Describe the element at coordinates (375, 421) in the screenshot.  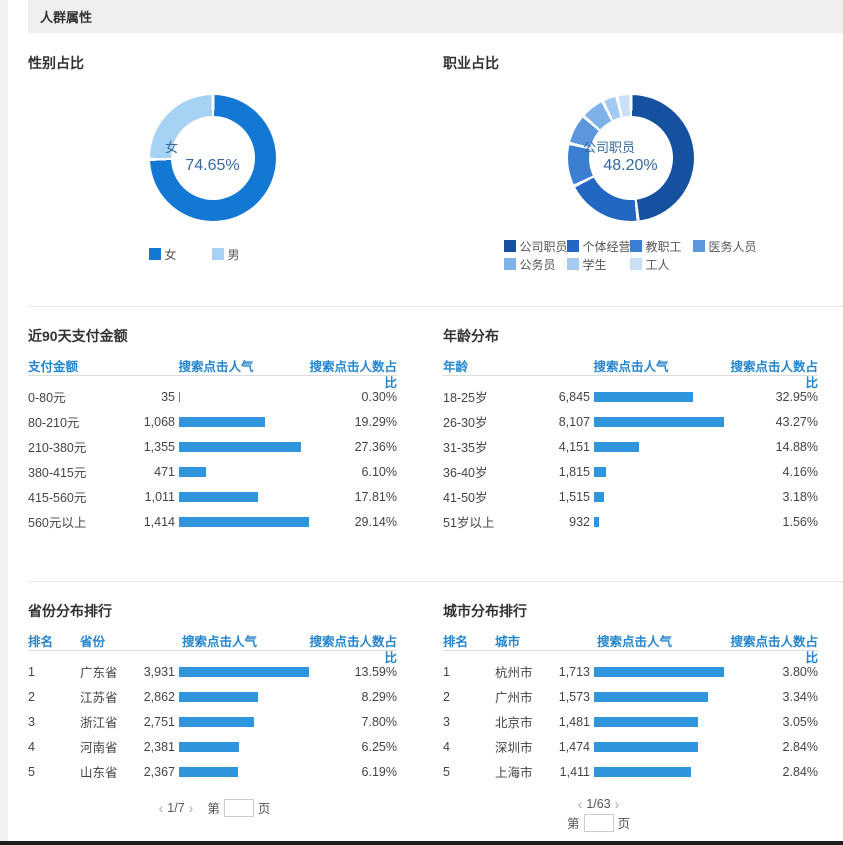
I see `percent-cell: 19.29%` at that location.